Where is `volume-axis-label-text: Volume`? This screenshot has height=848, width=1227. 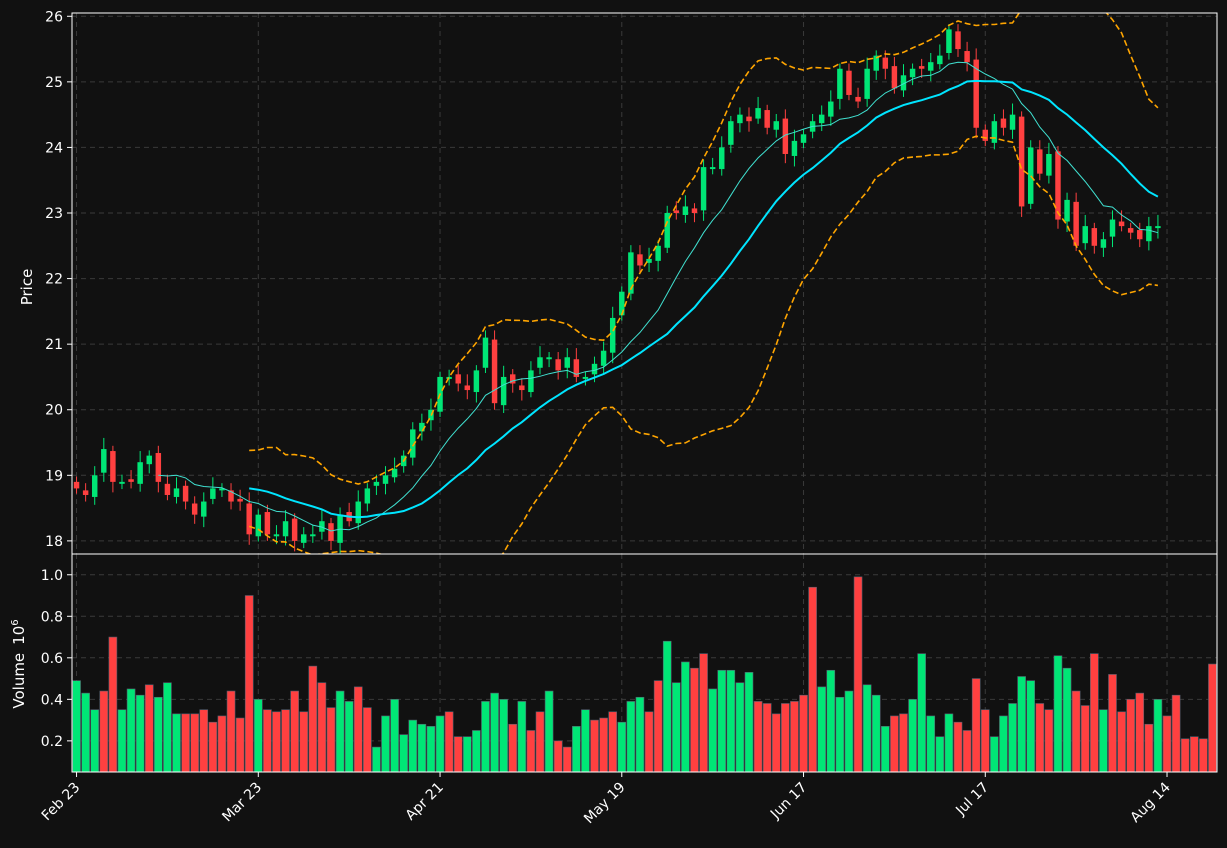 volume-axis-label-text: Volume is located at coordinates (19, 681).